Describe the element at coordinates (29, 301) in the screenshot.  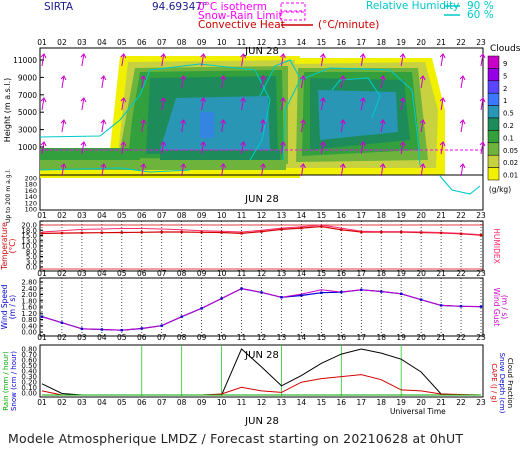
I see `y-tick-label: 1.80` at that location.